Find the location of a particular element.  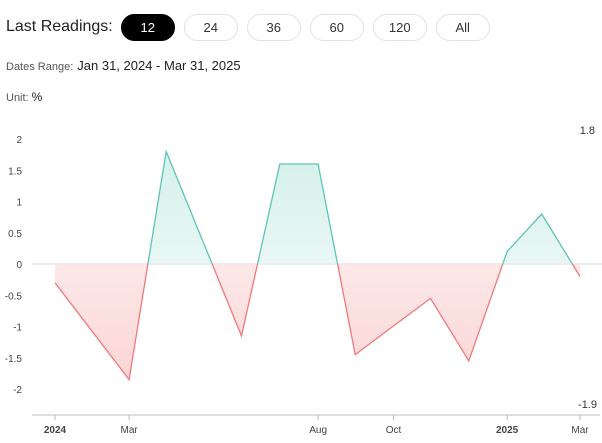

unit-info: Unit:% is located at coordinates (24, 97).